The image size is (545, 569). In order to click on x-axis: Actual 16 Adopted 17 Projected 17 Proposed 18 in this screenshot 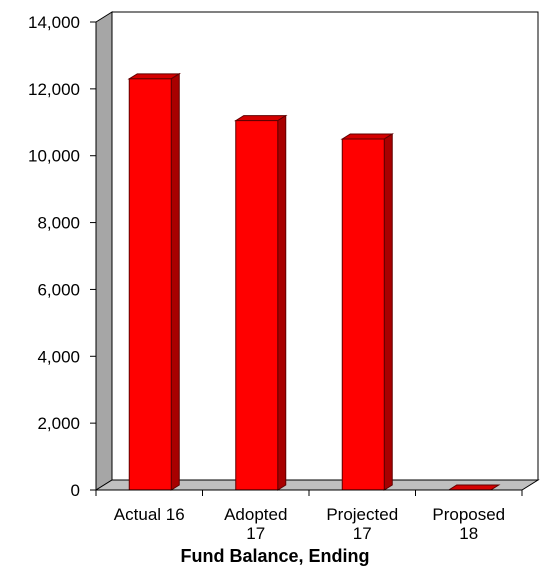, I will do `click(309, 516)`.